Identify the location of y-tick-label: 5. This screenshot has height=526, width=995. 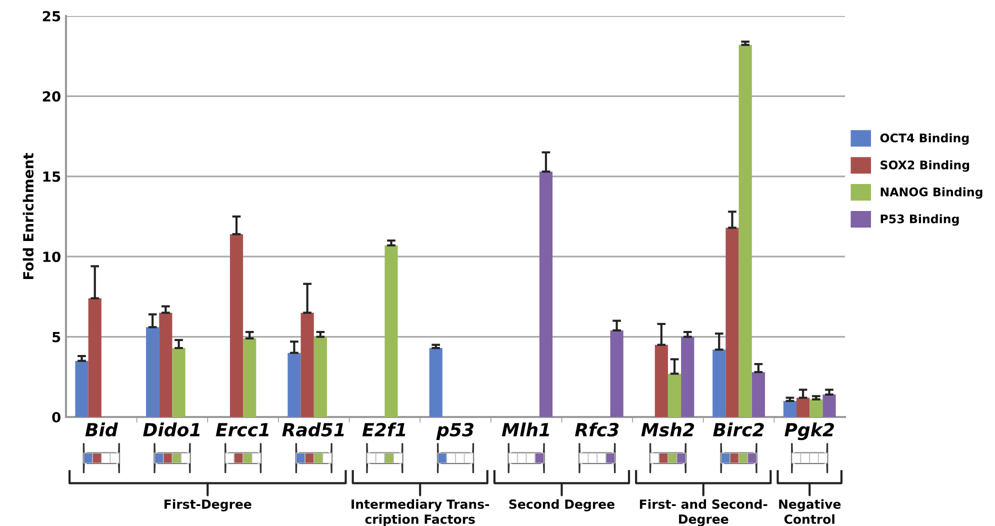
(56, 337).